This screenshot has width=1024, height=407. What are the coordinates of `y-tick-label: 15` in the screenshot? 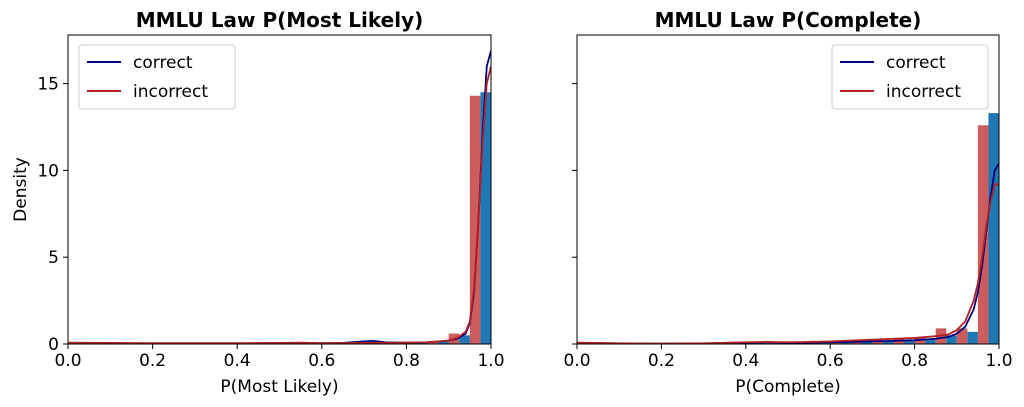 It's located at (48, 85).